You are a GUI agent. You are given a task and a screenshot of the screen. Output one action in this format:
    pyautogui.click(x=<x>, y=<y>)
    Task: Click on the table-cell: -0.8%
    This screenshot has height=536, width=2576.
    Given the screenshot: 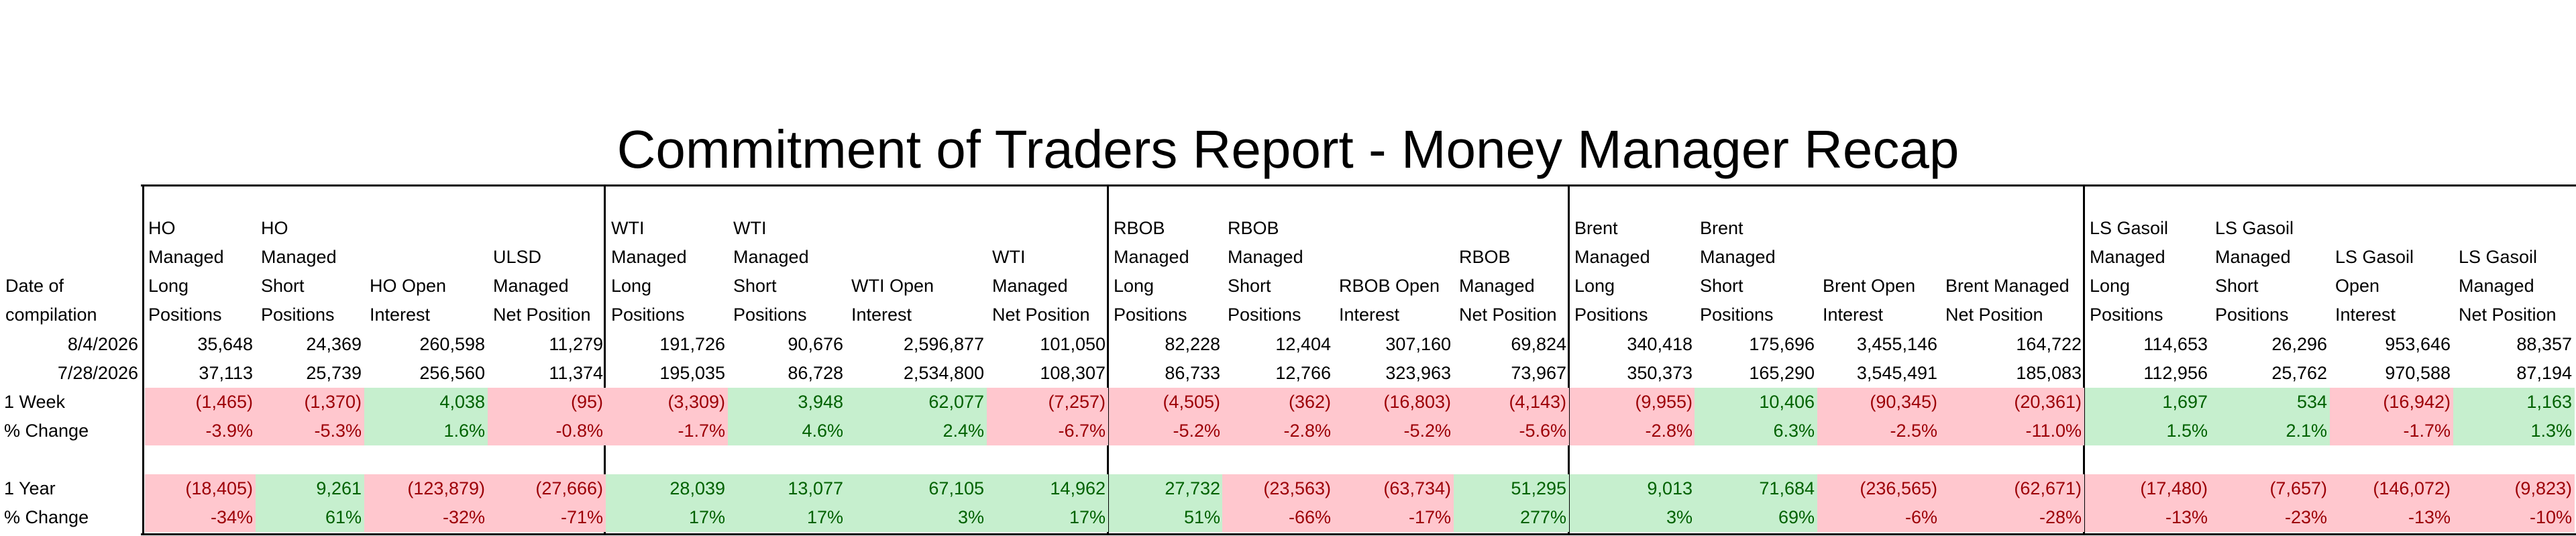 What is the action you would take?
    pyautogui.click(x=547, y=431)
    